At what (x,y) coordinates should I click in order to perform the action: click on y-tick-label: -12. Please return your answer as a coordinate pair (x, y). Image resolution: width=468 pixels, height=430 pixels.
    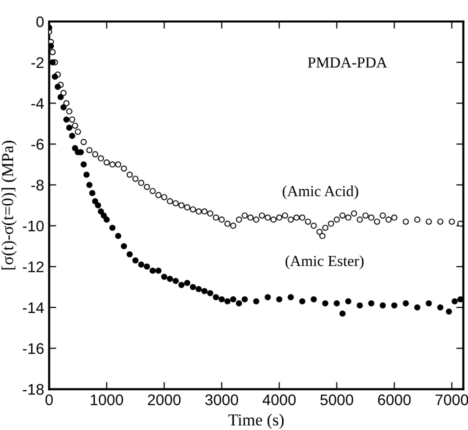
    Looking at the image, I should click on (33, 266).